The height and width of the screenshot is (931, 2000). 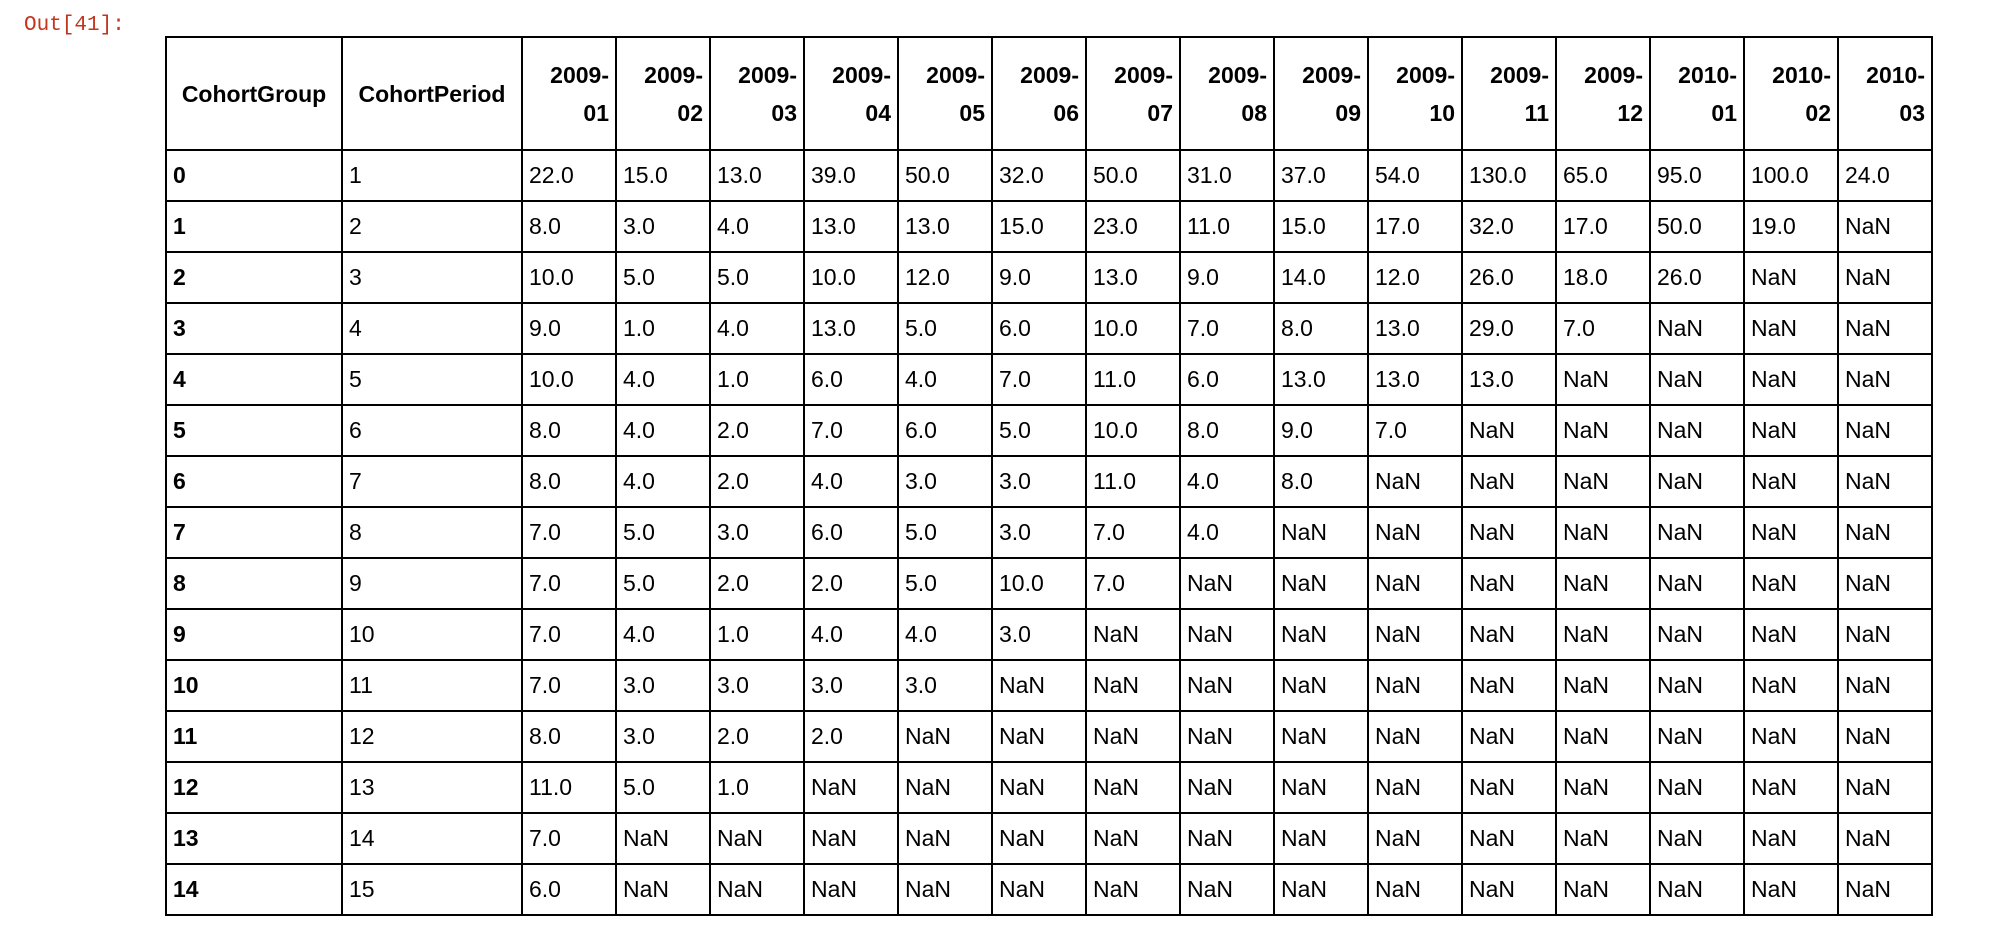 I want to click on table-cell: 1.0, so click(x=757, y=634).